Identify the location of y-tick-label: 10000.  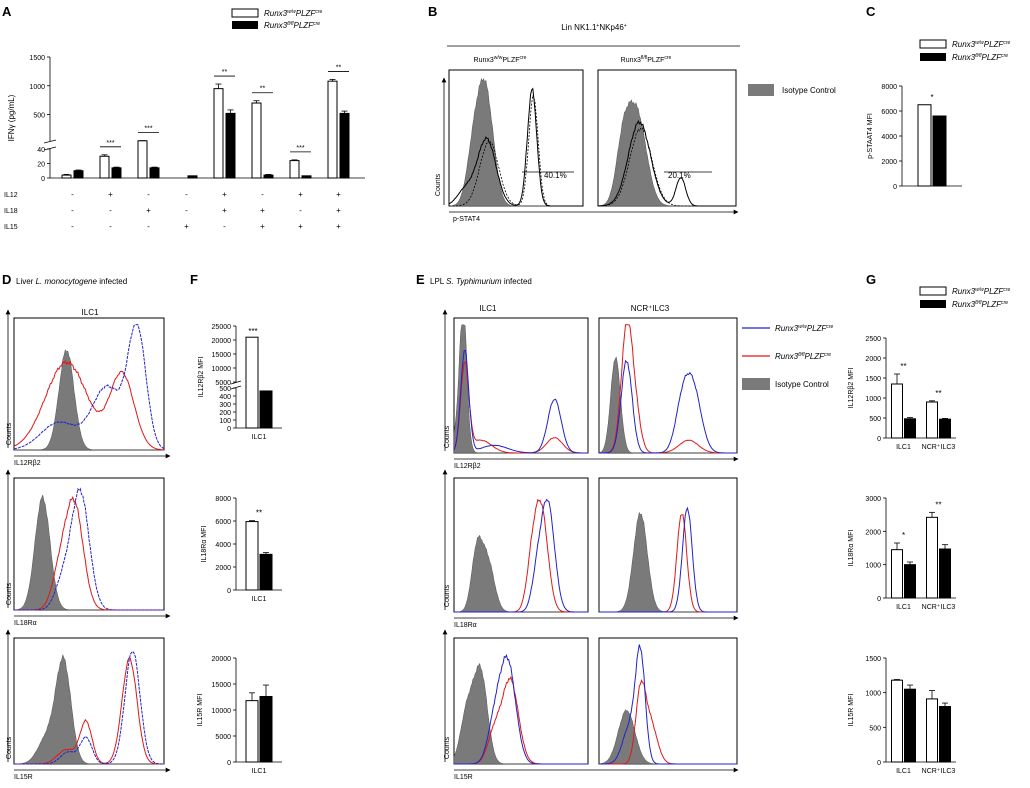
(222, 711).